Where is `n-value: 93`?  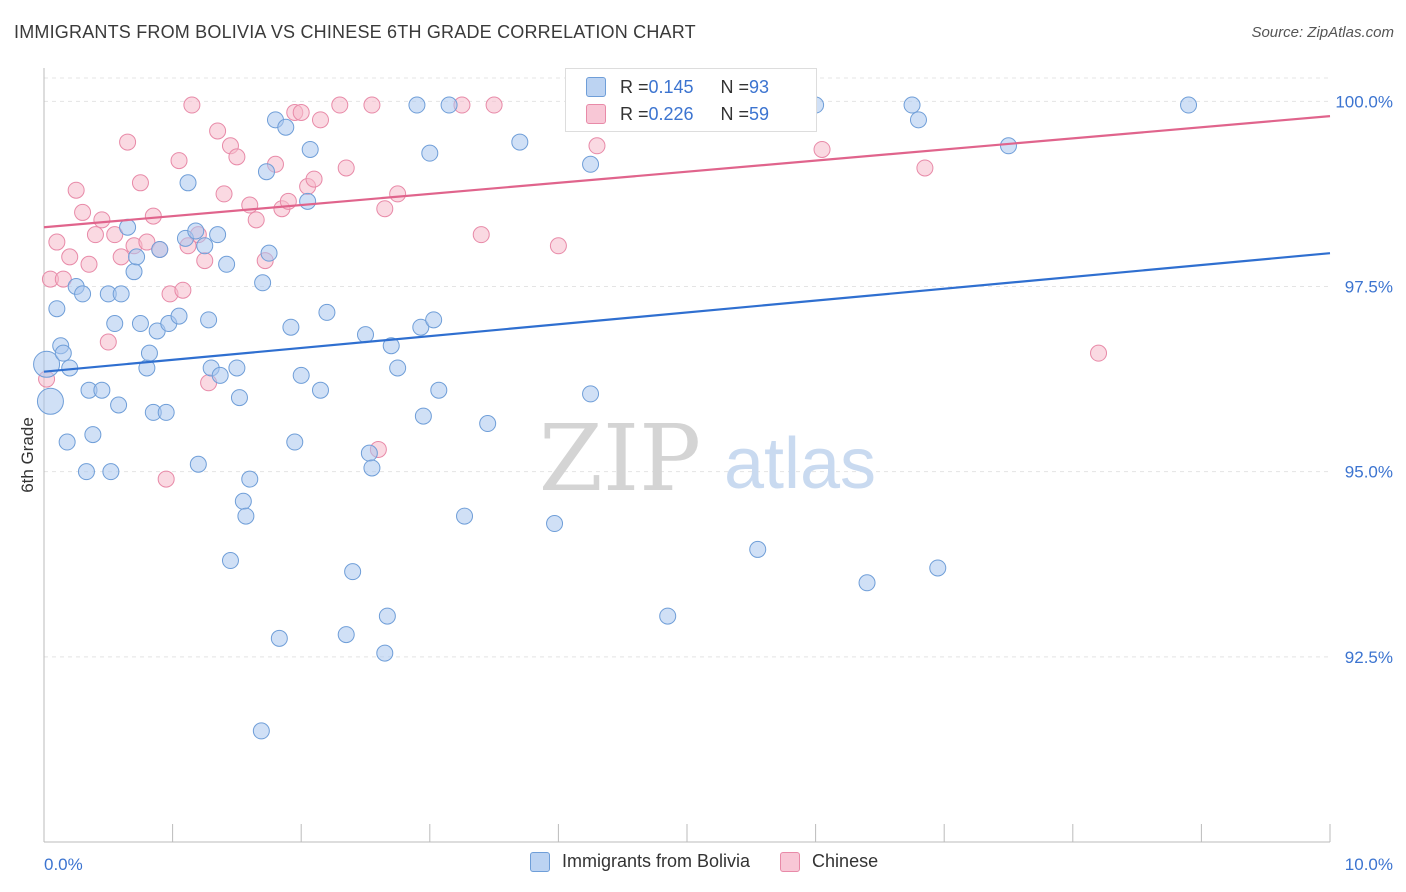
n-value: 93 is located at coordinates (759, 86).